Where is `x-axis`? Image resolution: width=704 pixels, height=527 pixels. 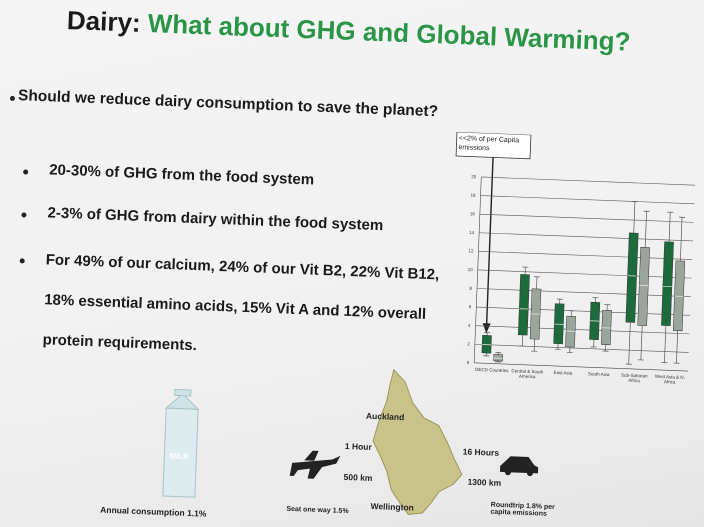
x-axis is located at coordinates (581, 367).